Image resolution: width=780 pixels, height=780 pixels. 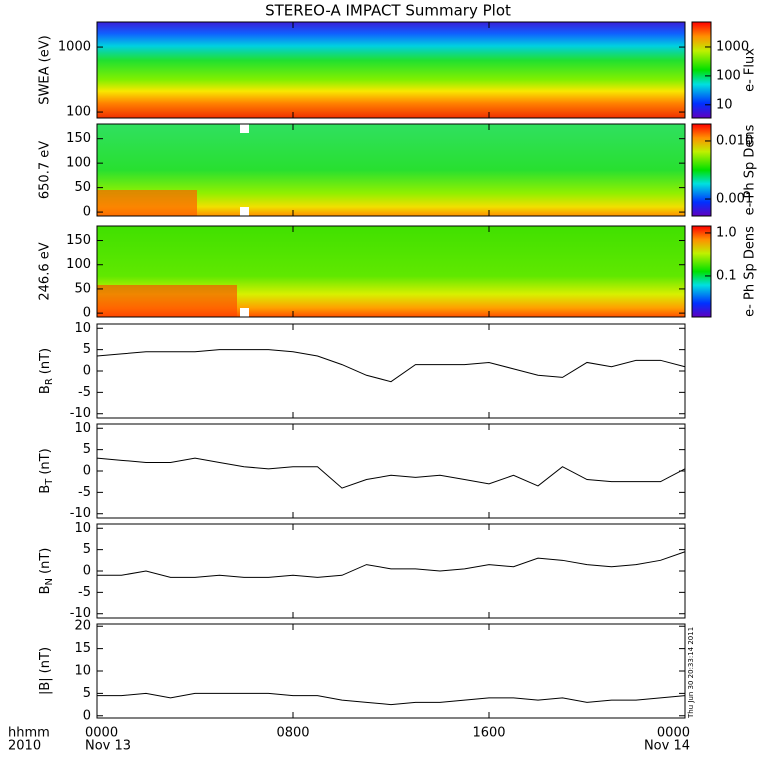 What do you see at coordinates (108, 746) in the screenshot?
I see `x-date-label: Nov 13` at bounding box center [108, 746].